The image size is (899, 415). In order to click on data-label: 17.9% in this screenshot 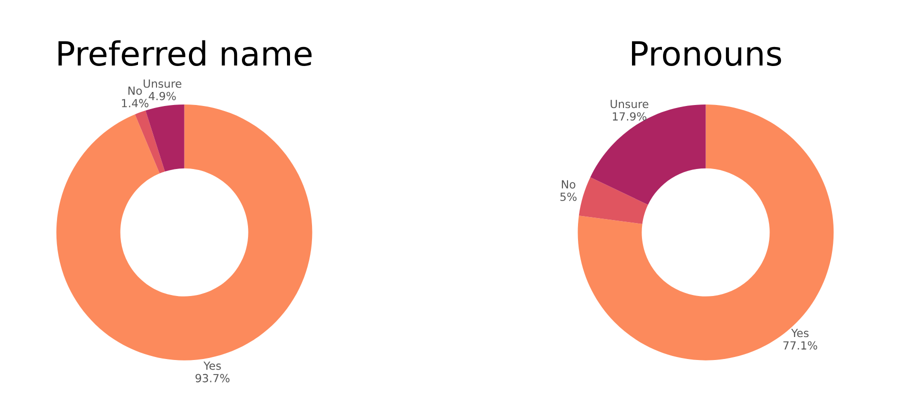, I will do `click(629, 116)`.